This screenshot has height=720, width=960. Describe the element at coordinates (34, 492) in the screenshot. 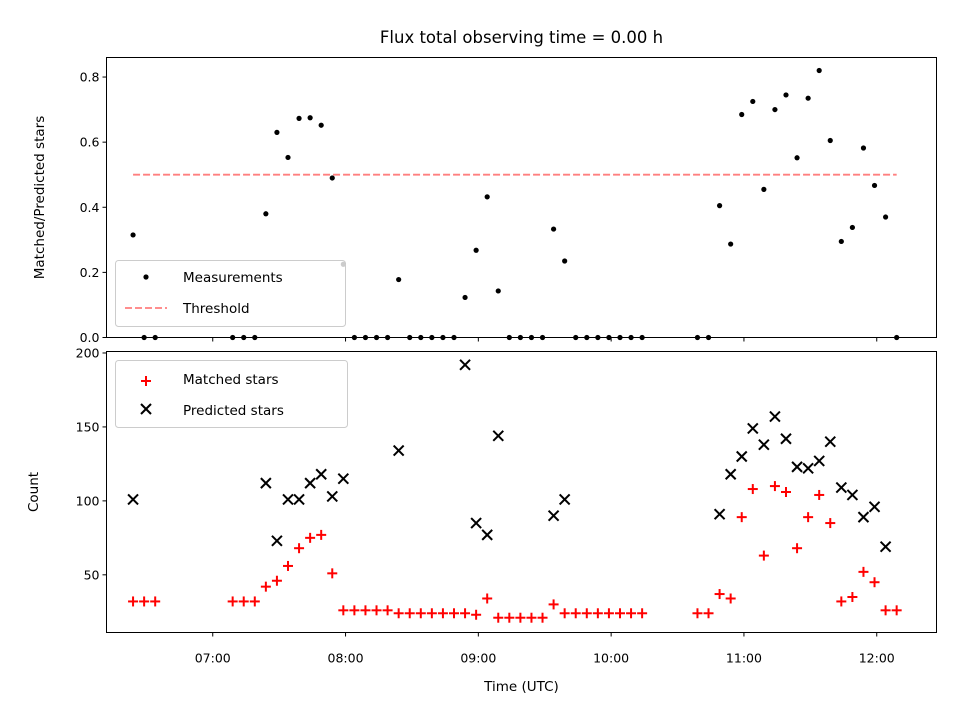

I see `count-panel-y-label: Count` at that location.